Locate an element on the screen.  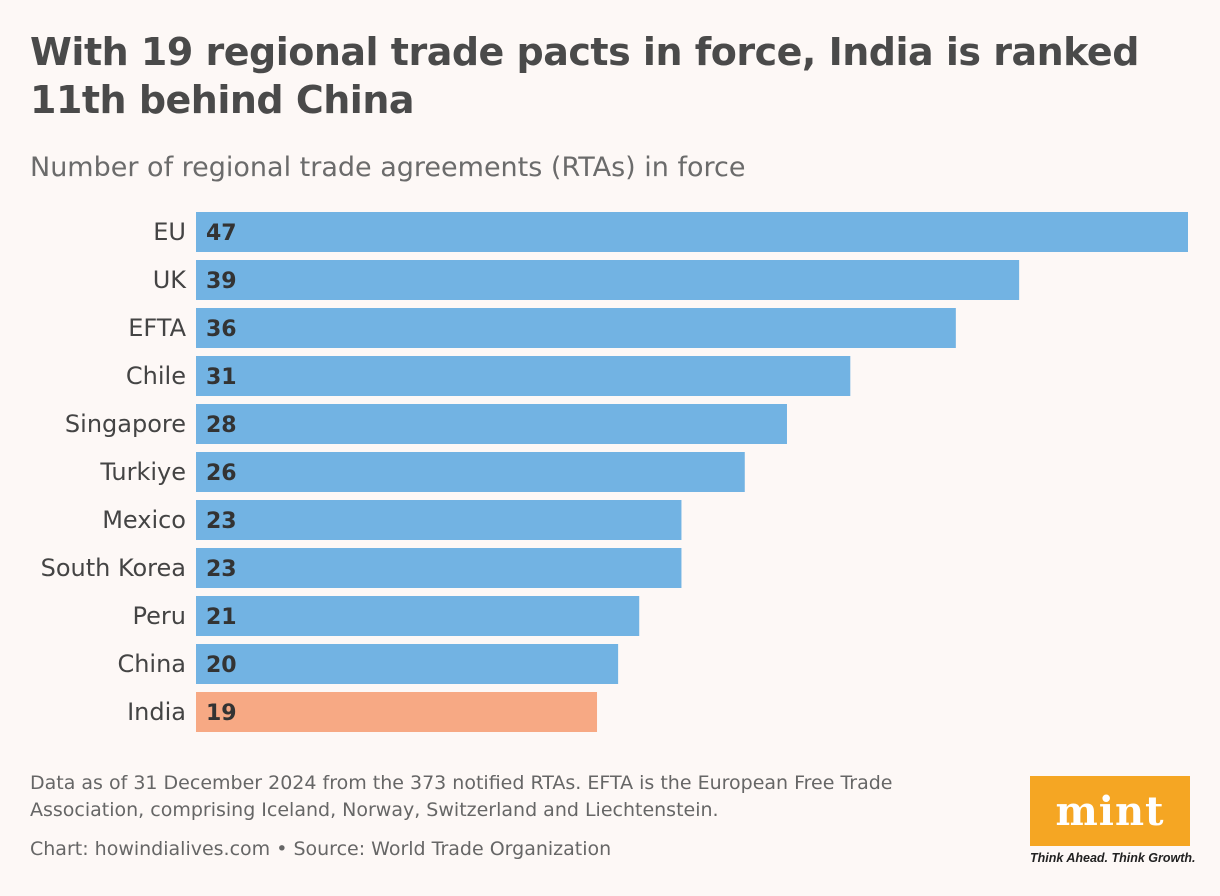
bar-efta is located at coordinates (576, 328).